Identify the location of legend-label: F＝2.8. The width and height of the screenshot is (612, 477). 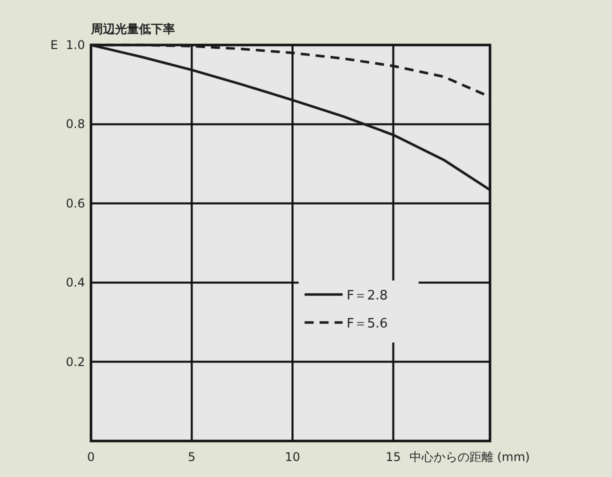
(367, 296).